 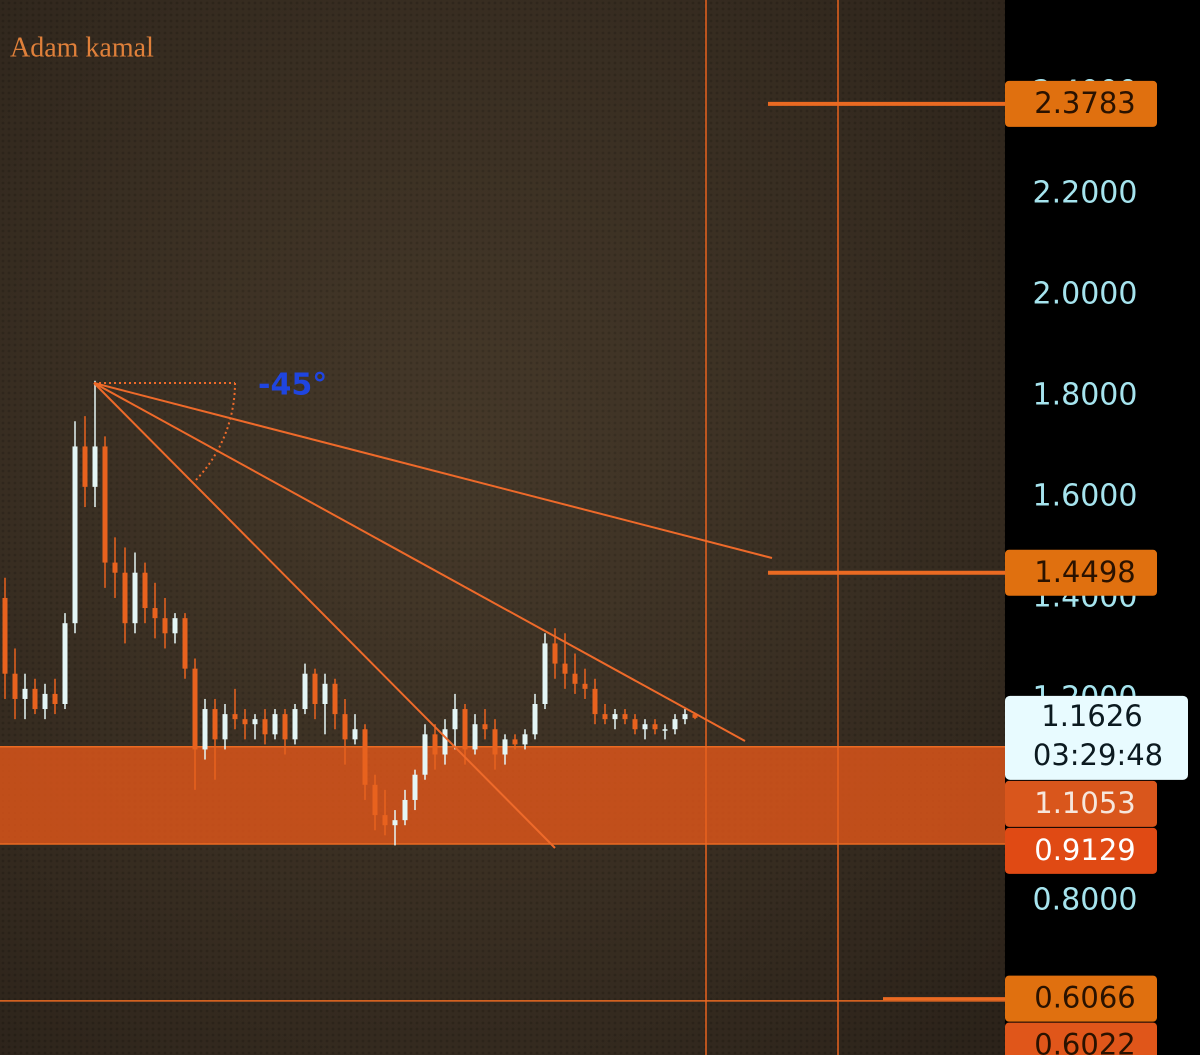 What do you see at coordinates (82, 47) in the screenshot?
I see `watermark: Adam kamal` at bounding box center [82, 47].